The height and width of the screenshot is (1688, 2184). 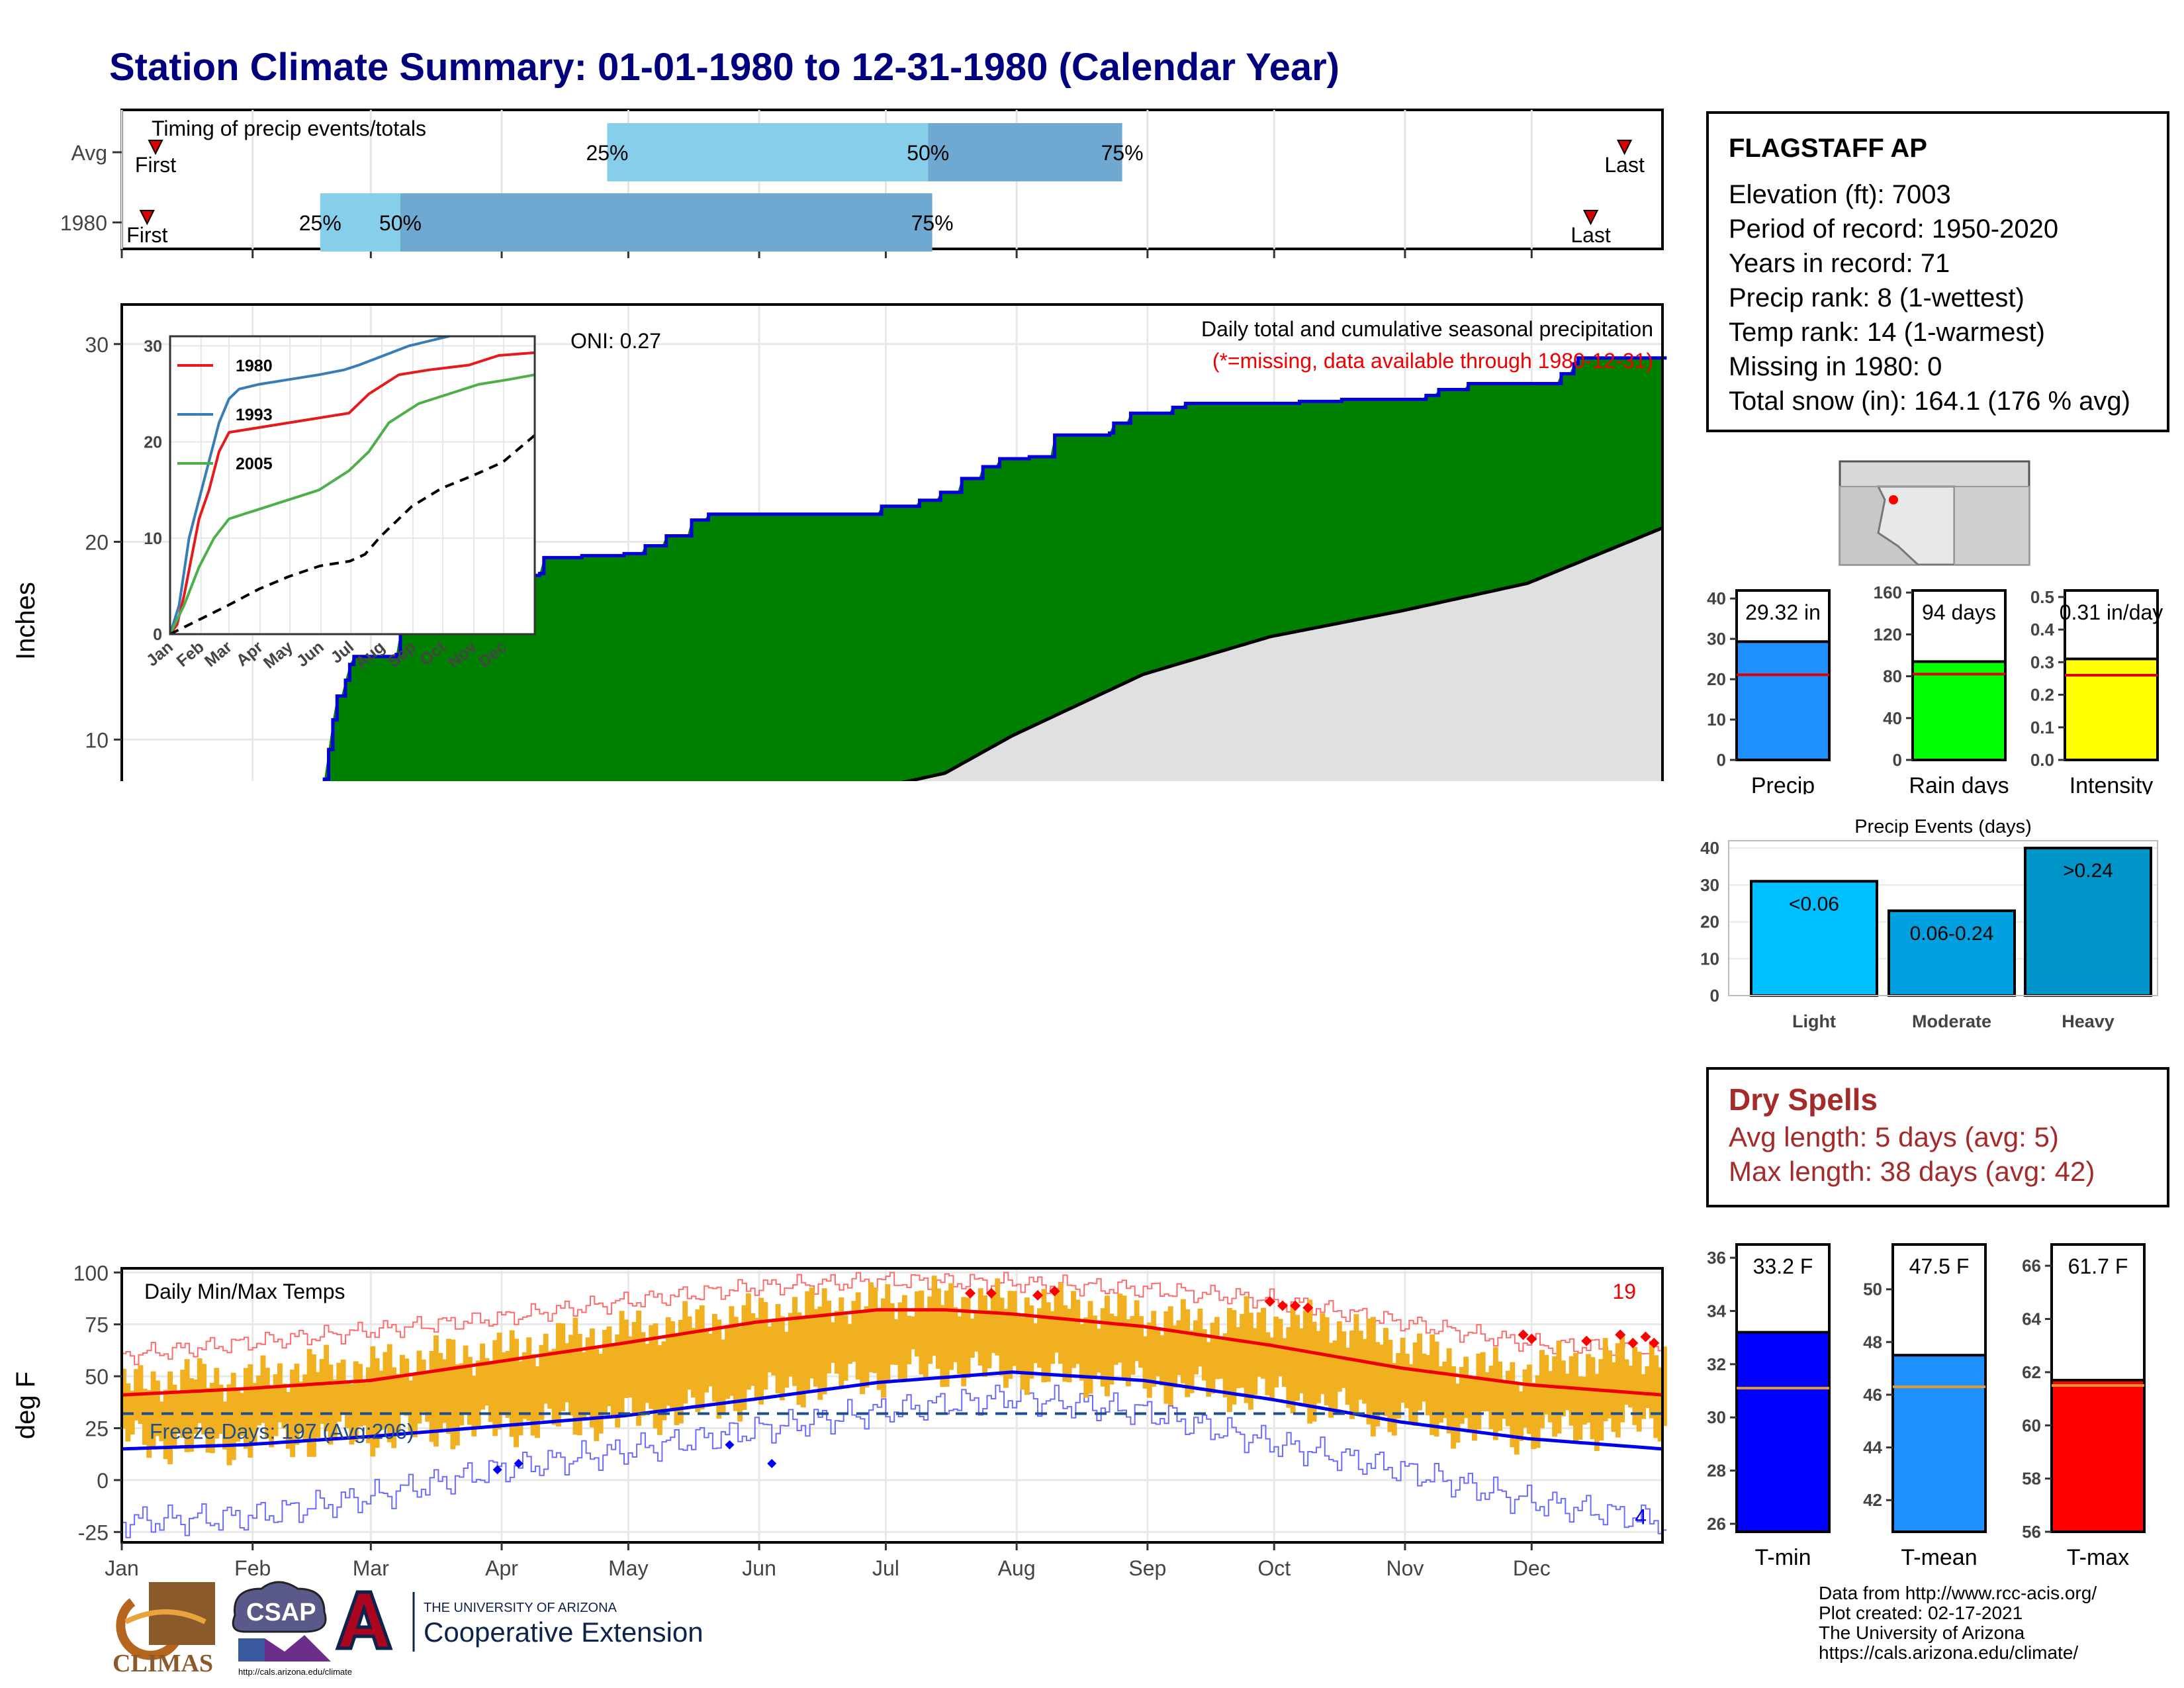 What do you see at coordinates (1894, 1136) in the screenshot?
I see `dry-spells-avg: Avg length: 5 days (avg: 5)` at bounding box center [1894, 1136].